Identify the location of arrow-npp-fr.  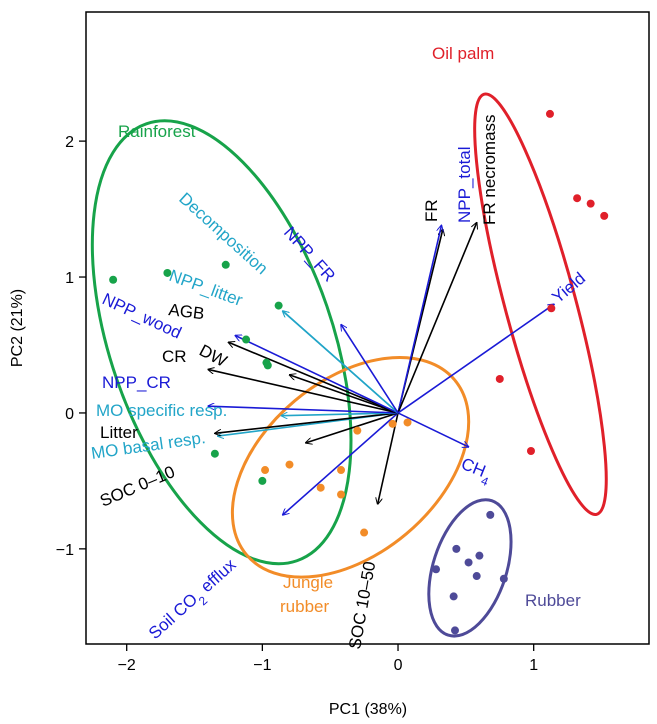
(370, 369).